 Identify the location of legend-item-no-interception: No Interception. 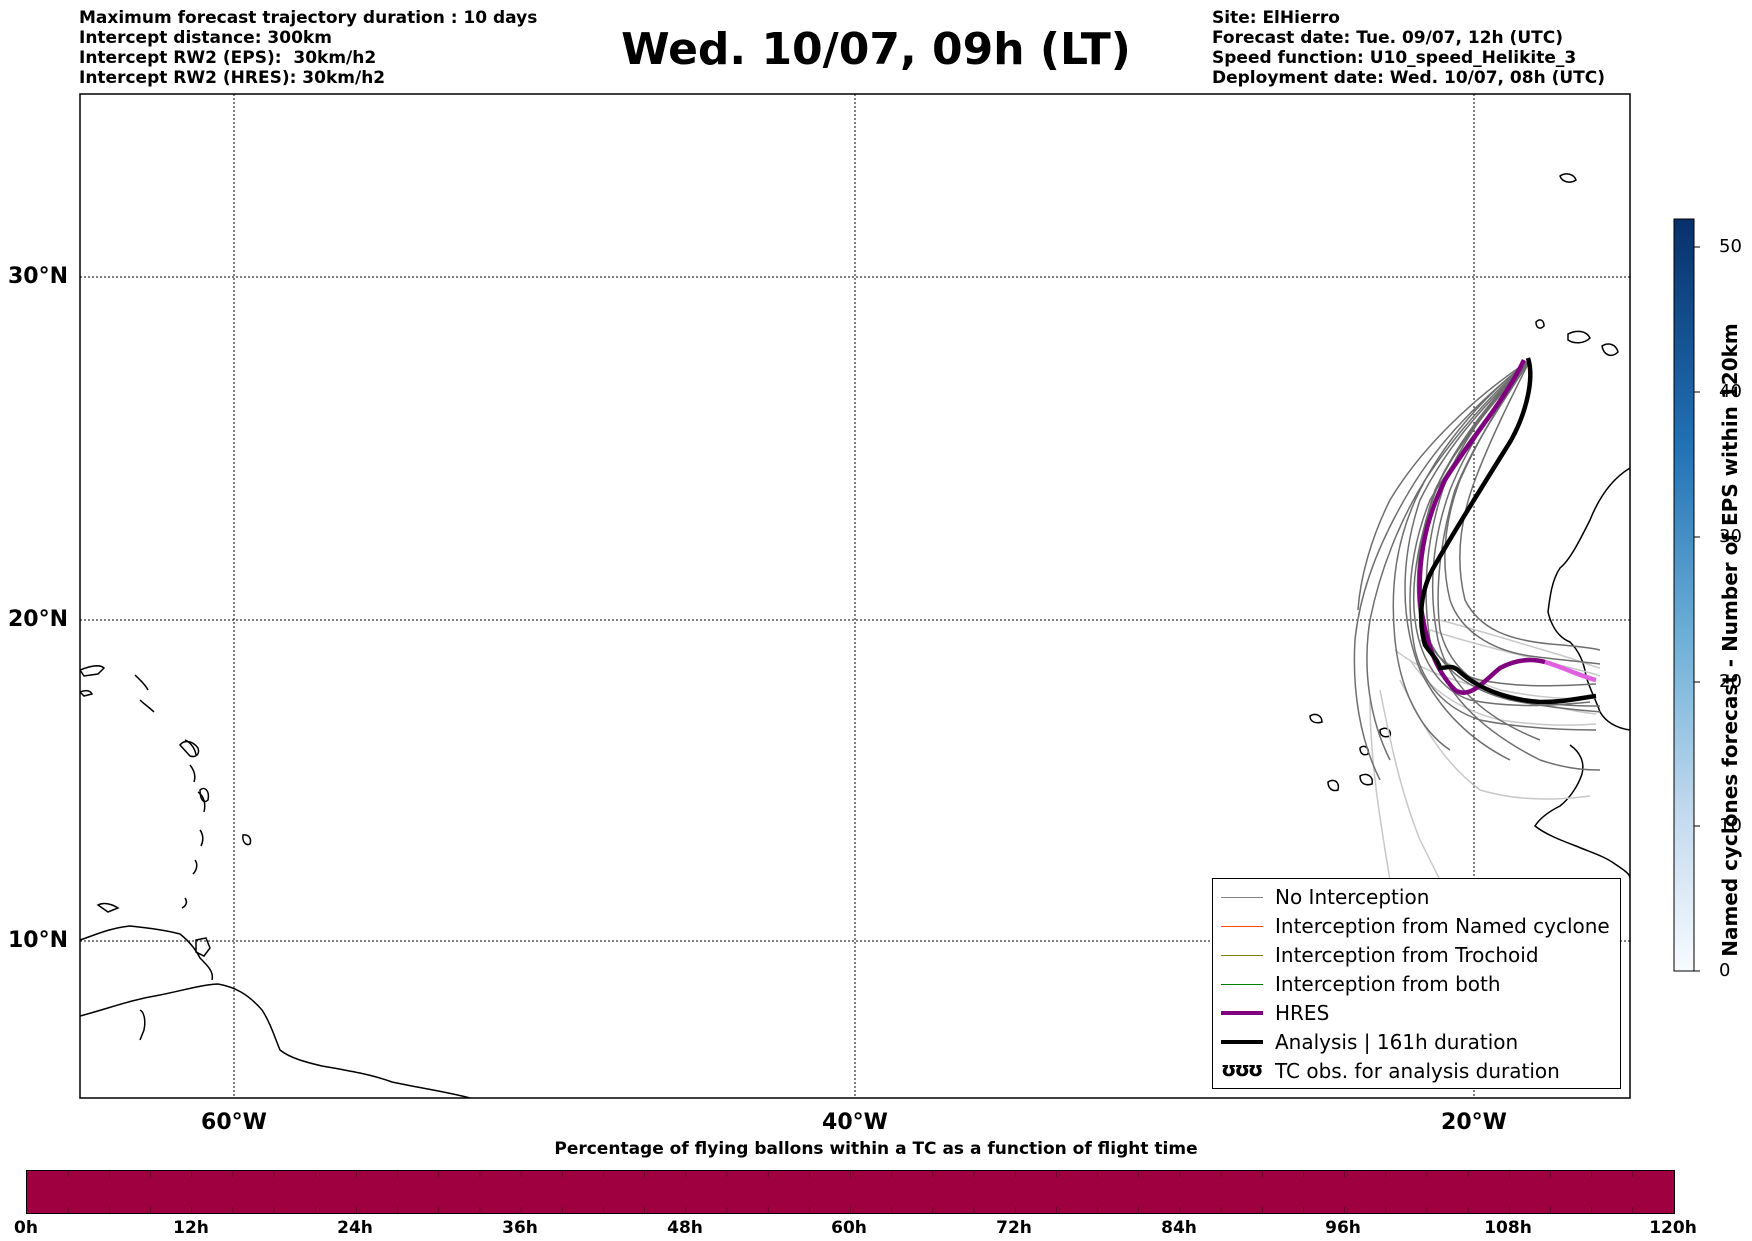
(1416, 897).